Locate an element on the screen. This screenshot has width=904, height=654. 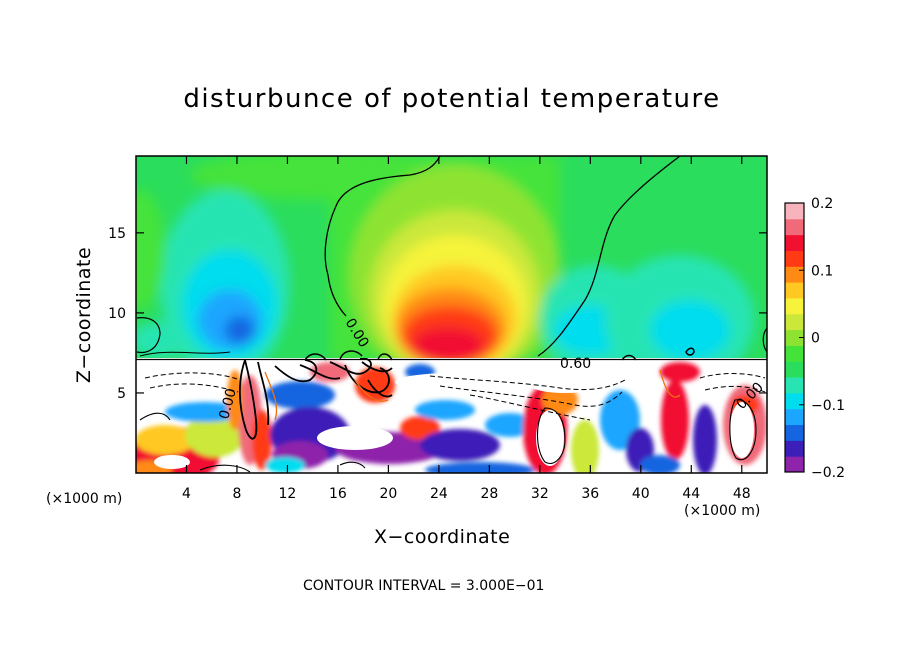
colorbar-tick-label: 0.2 is located at coordinates (822, 204).